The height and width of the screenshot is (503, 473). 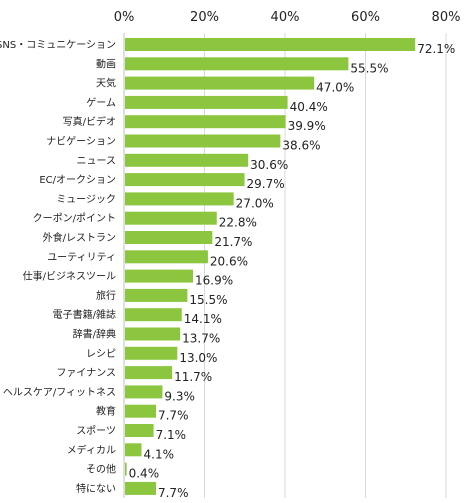 I want to click on value-label: 29.7%, so click(x=266, y=184).